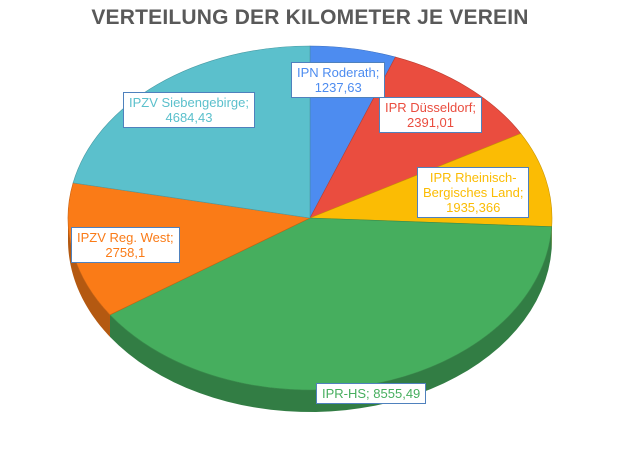 The height and width of the screenshot is (461, 620). I want to click on data-label-ipzv-siebengebirge: IPZV Siebengebirge; 4684,43, so click(189, 110).